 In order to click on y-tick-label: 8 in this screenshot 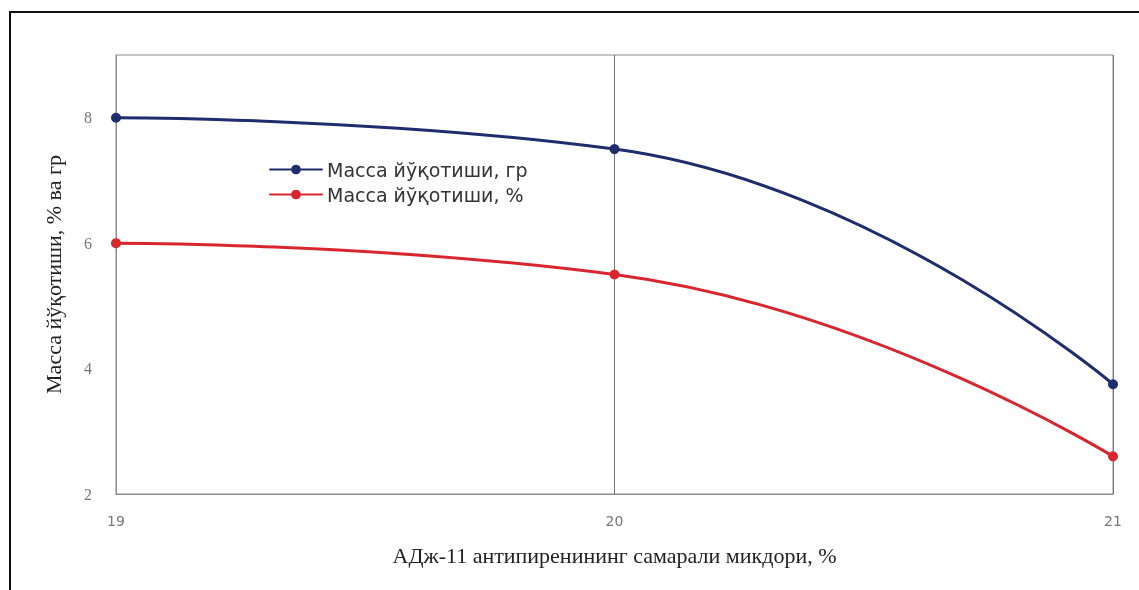, I will do `click(88, 118)`.